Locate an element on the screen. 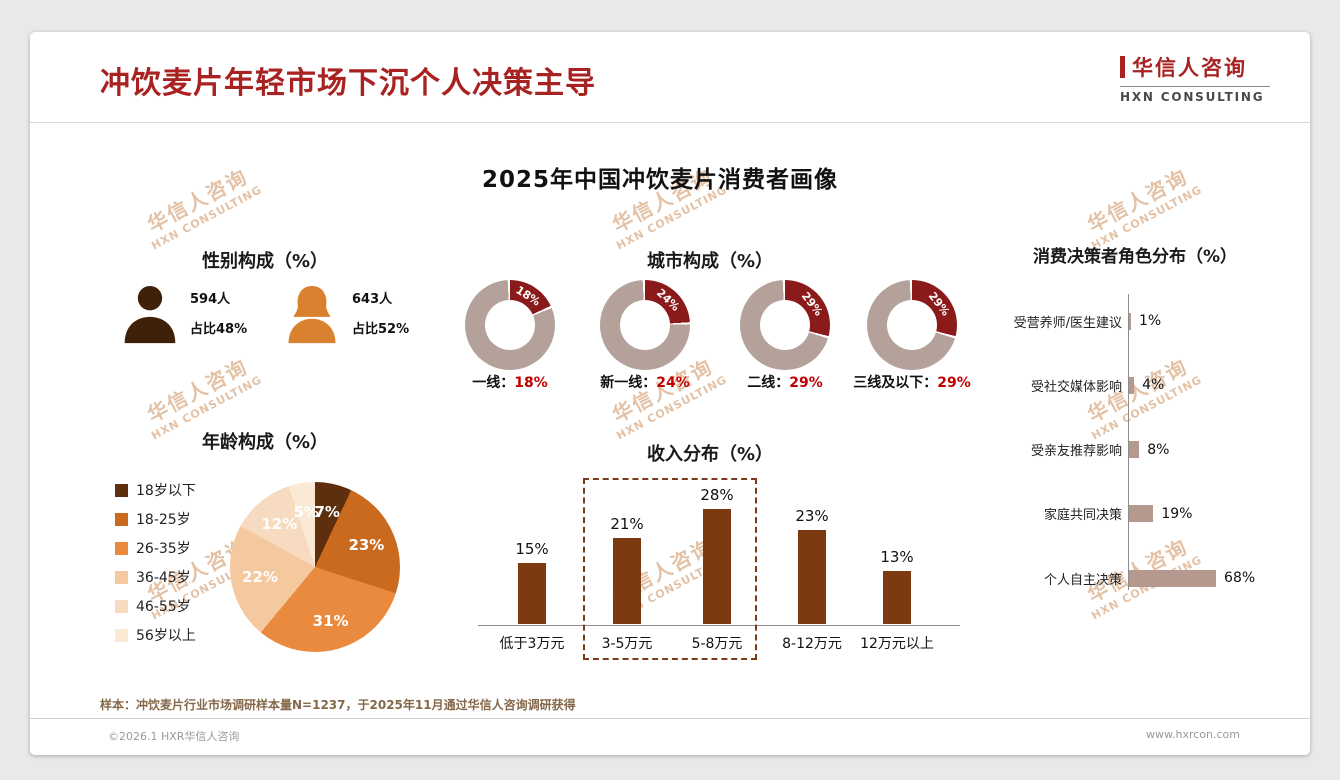 The width and height of the screenshot is (1340, 780). age-section-title: 年龄构成（%） is located at coordinates (265, 442).